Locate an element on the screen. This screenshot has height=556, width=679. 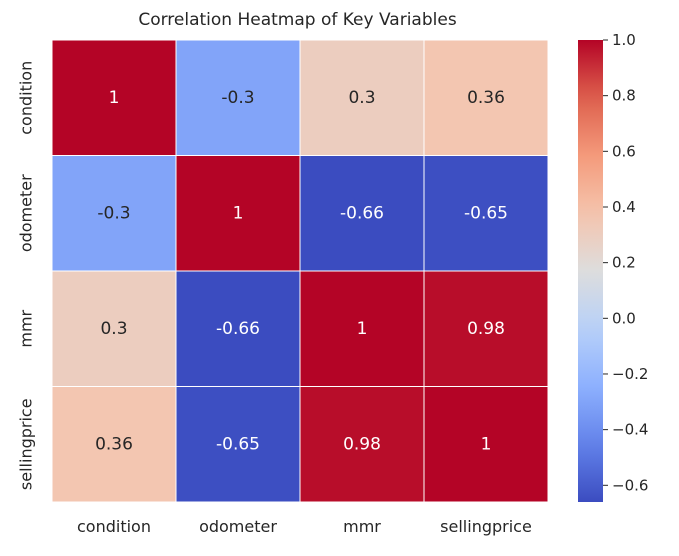
colorbar-tick-label: −0.4 is located at coordinates (630, 430).